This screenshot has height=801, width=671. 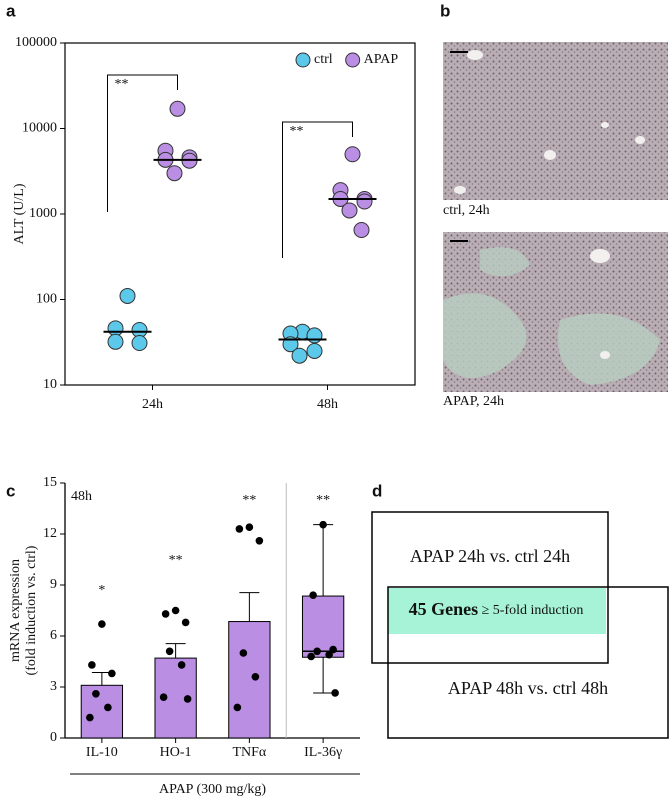 What do you see at coordinates (323, 626) in the screenshot?
I see `box` at bounding box center [323, 626].